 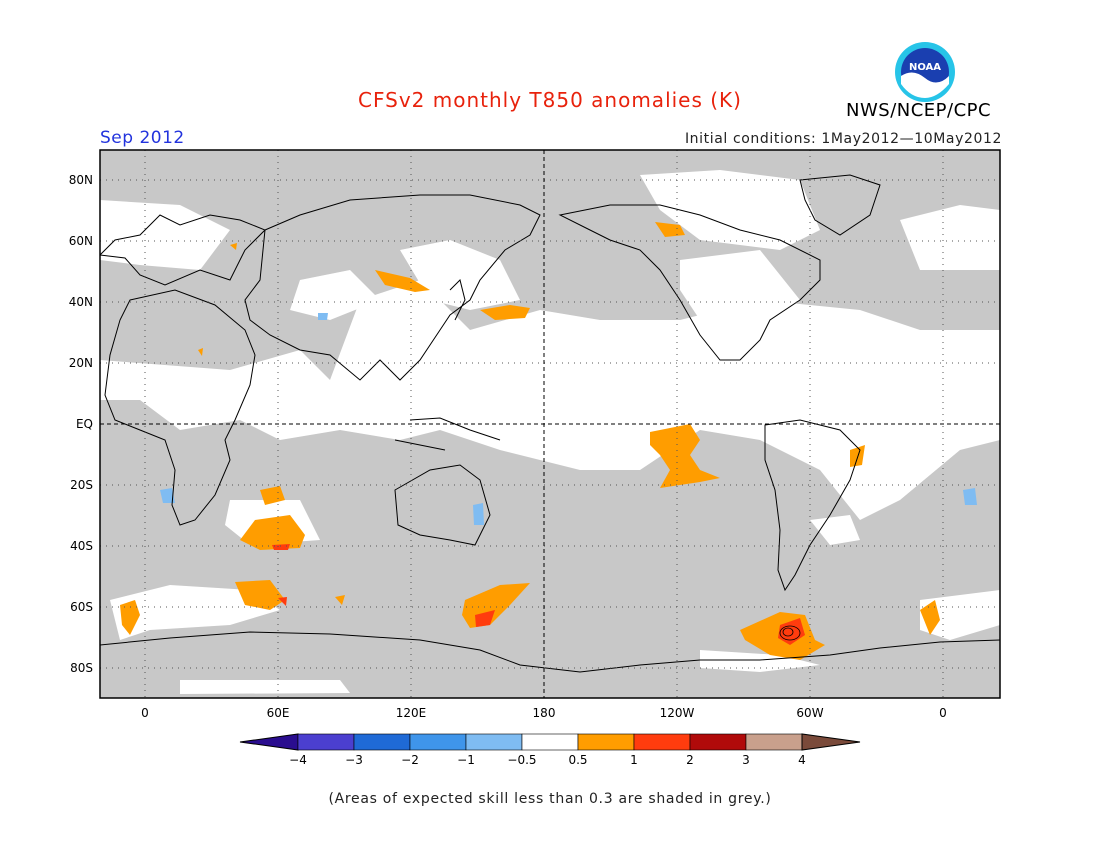 I want to click on scale-tick-label: 3, so click(x=746, y=760).